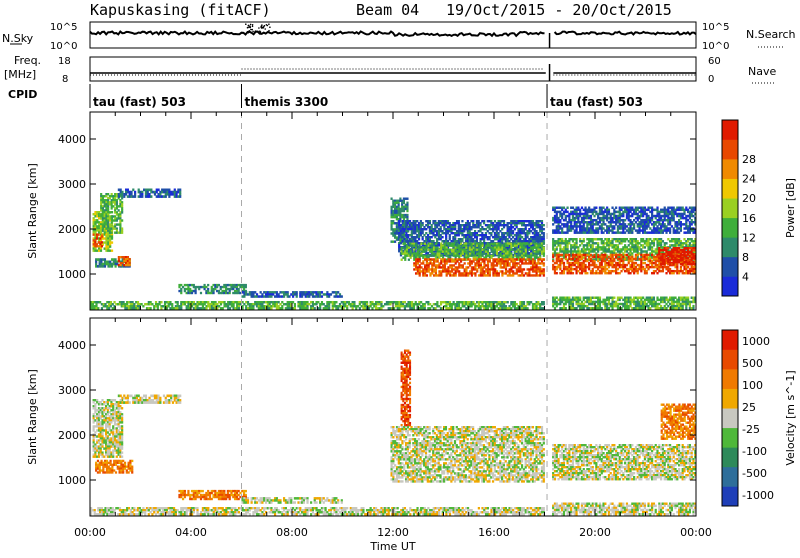 The image size is (800, 558). I want to click on cpid-mode-label: themis 3300, so click(287, 102).